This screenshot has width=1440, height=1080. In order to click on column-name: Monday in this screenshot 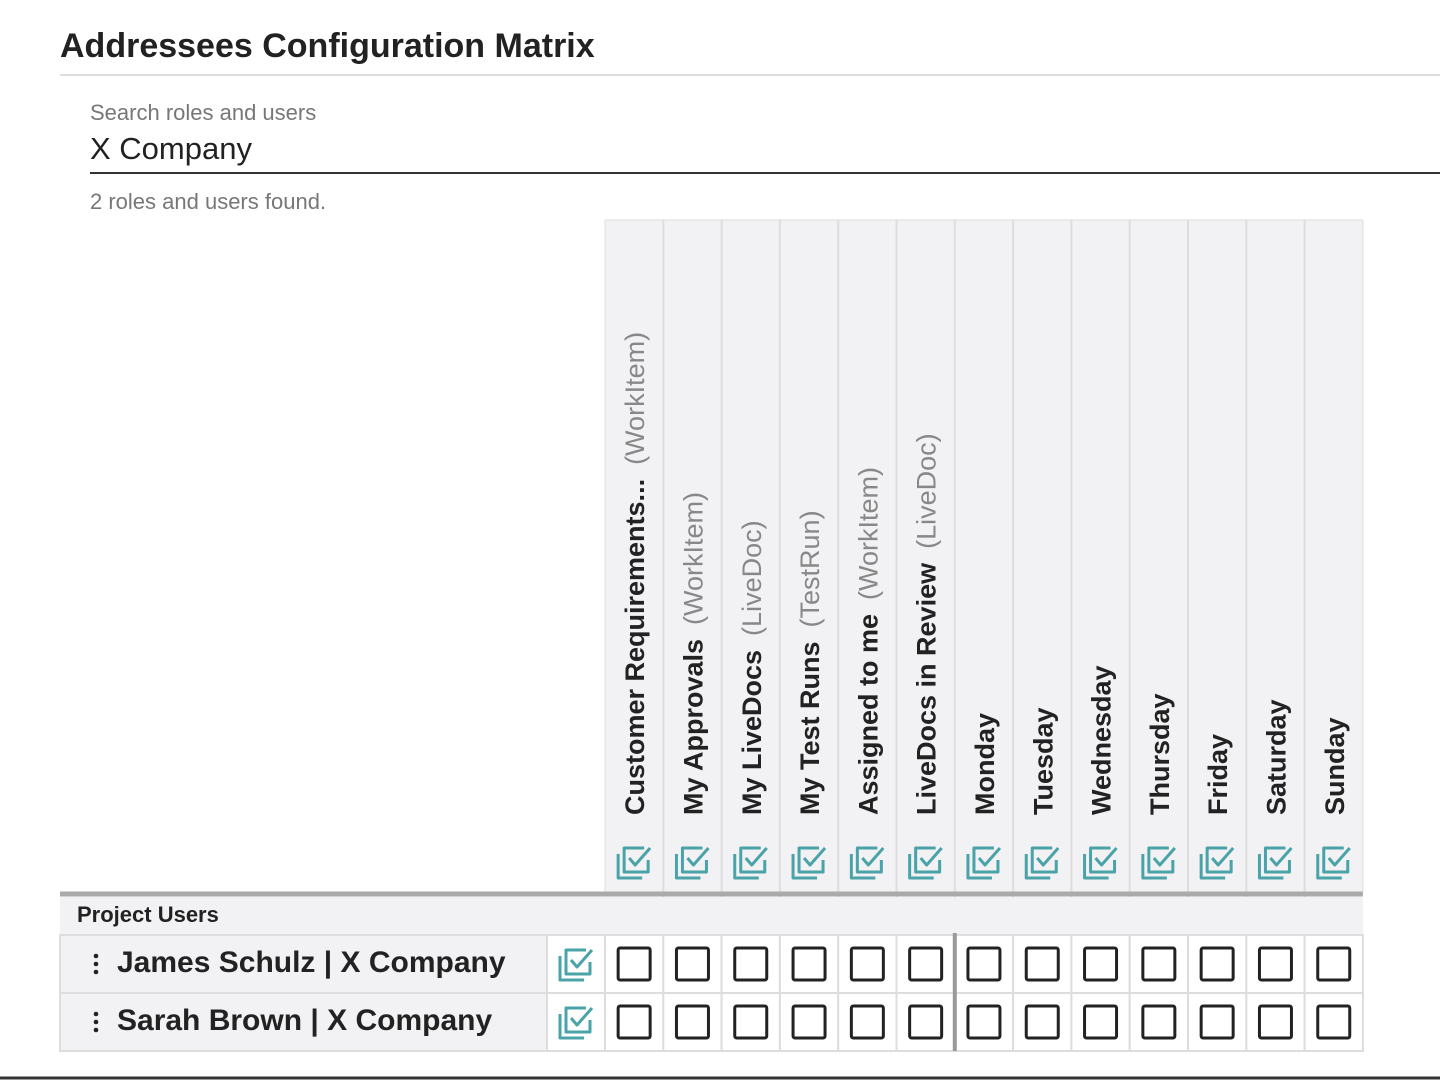, I will do `click(985, 764)`.